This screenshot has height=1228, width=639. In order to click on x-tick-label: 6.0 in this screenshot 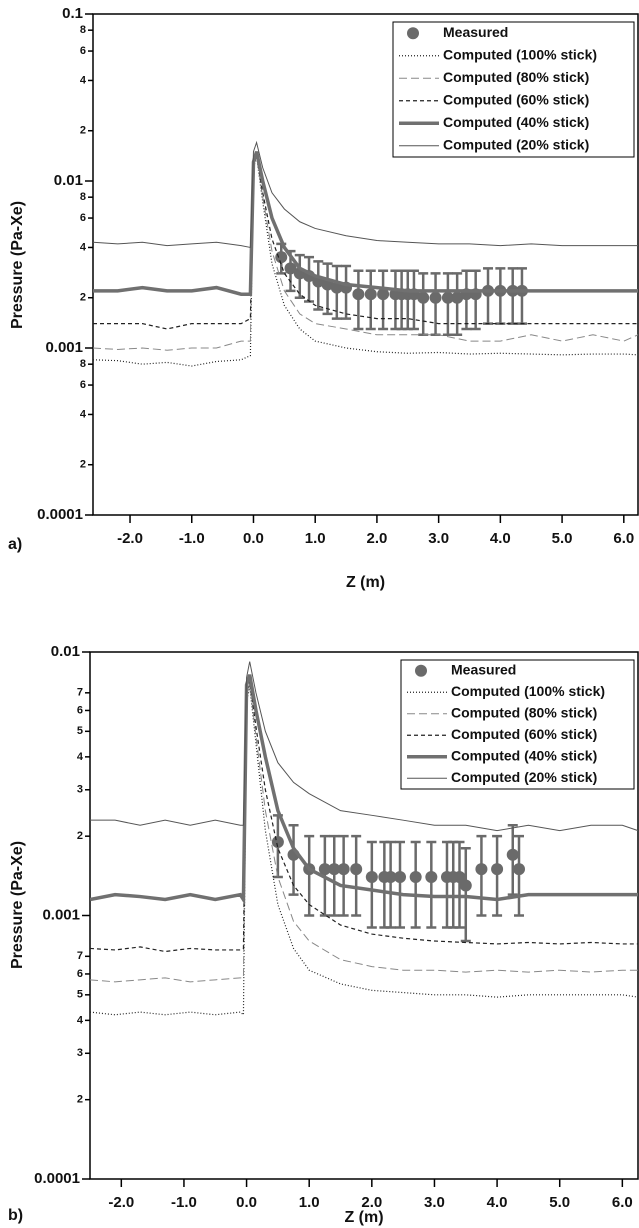, I will do `click(622, 1202)`.